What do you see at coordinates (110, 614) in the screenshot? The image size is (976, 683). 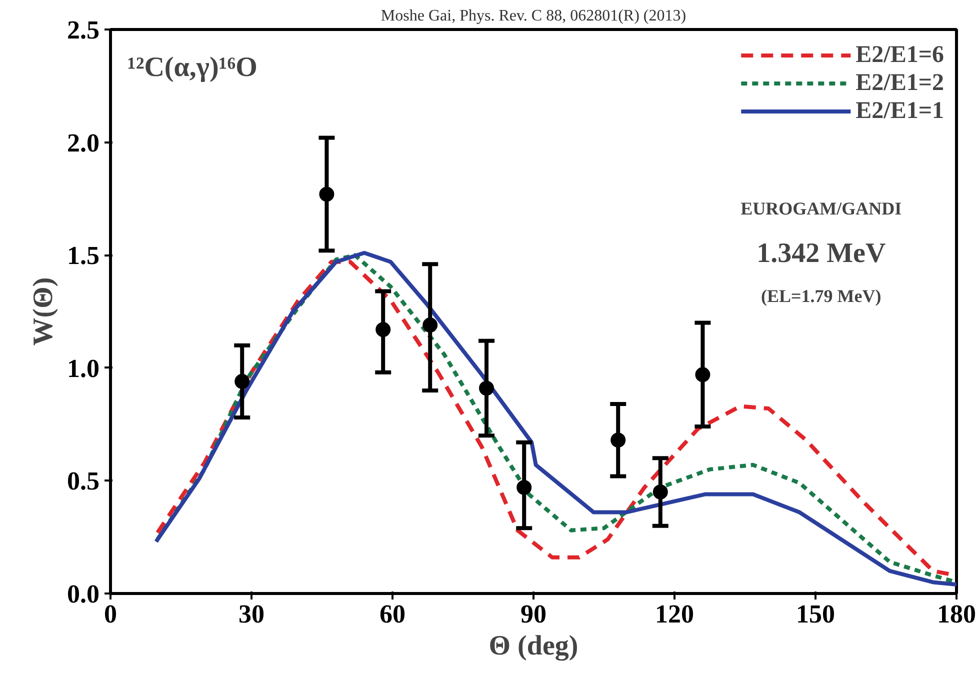 I see `x-tick-label: 0` at bounding box center [110, 614].